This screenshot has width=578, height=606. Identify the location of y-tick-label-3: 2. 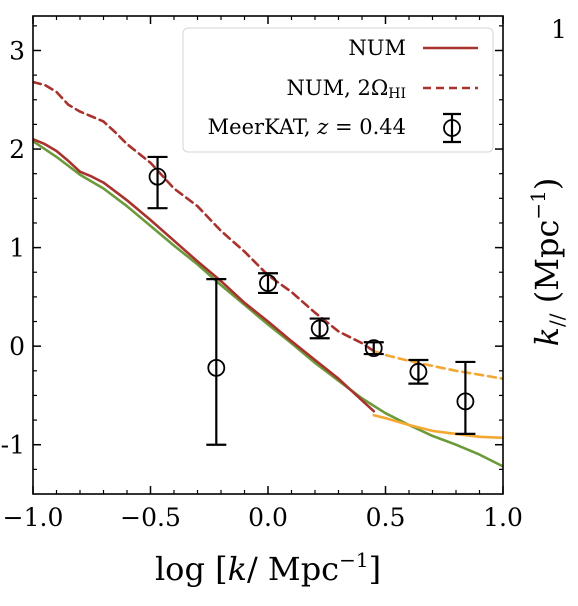
(17, 149).